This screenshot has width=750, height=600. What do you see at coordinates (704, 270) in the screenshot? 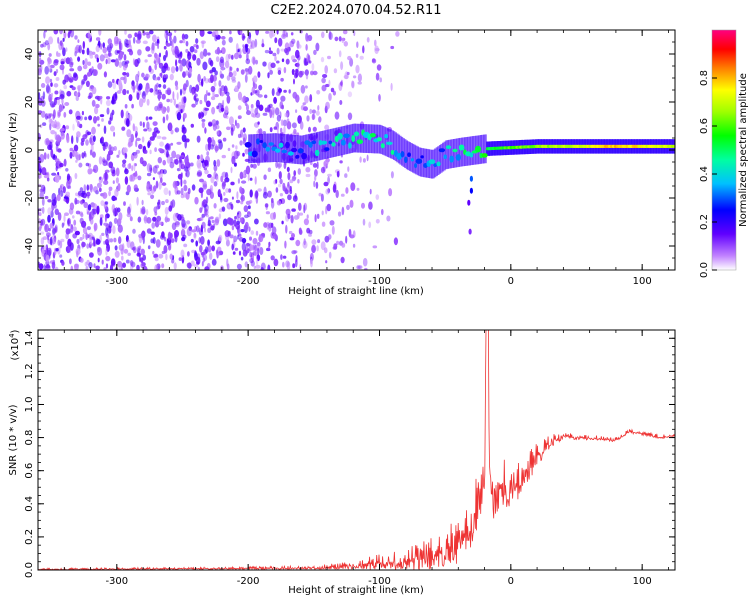
I see `colorbar-tick-label: 0.0` at bounding box center [704, 270].